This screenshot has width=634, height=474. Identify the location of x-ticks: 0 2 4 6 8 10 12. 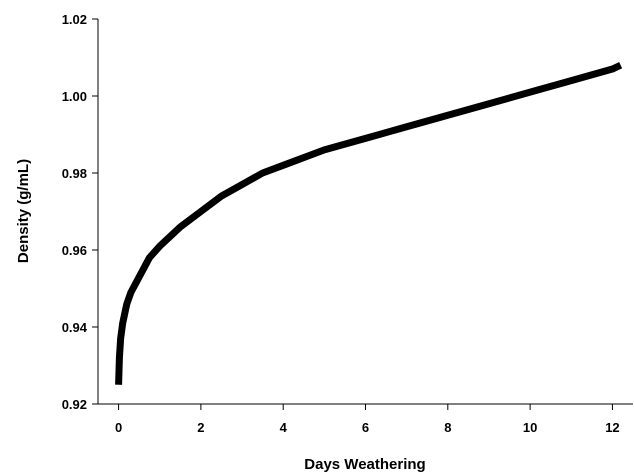
(367, 419).